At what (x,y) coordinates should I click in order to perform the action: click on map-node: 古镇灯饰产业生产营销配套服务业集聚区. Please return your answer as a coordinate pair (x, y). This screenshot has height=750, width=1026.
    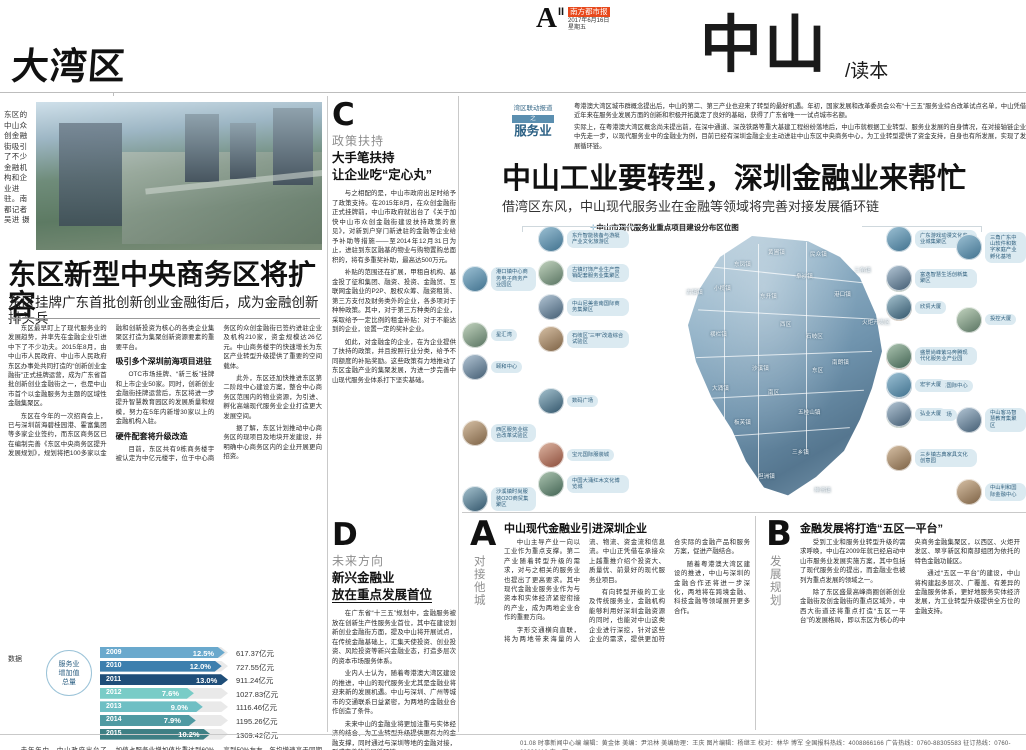
    Looking at the image, I should click on (590, 273).